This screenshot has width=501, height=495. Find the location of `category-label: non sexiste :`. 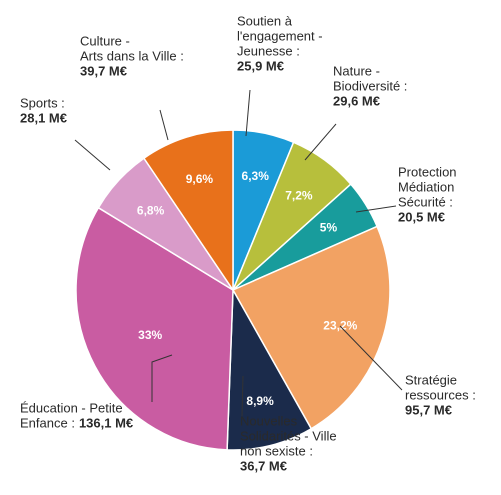

category-label: non sexiste : is located at coordinates (276, 450).